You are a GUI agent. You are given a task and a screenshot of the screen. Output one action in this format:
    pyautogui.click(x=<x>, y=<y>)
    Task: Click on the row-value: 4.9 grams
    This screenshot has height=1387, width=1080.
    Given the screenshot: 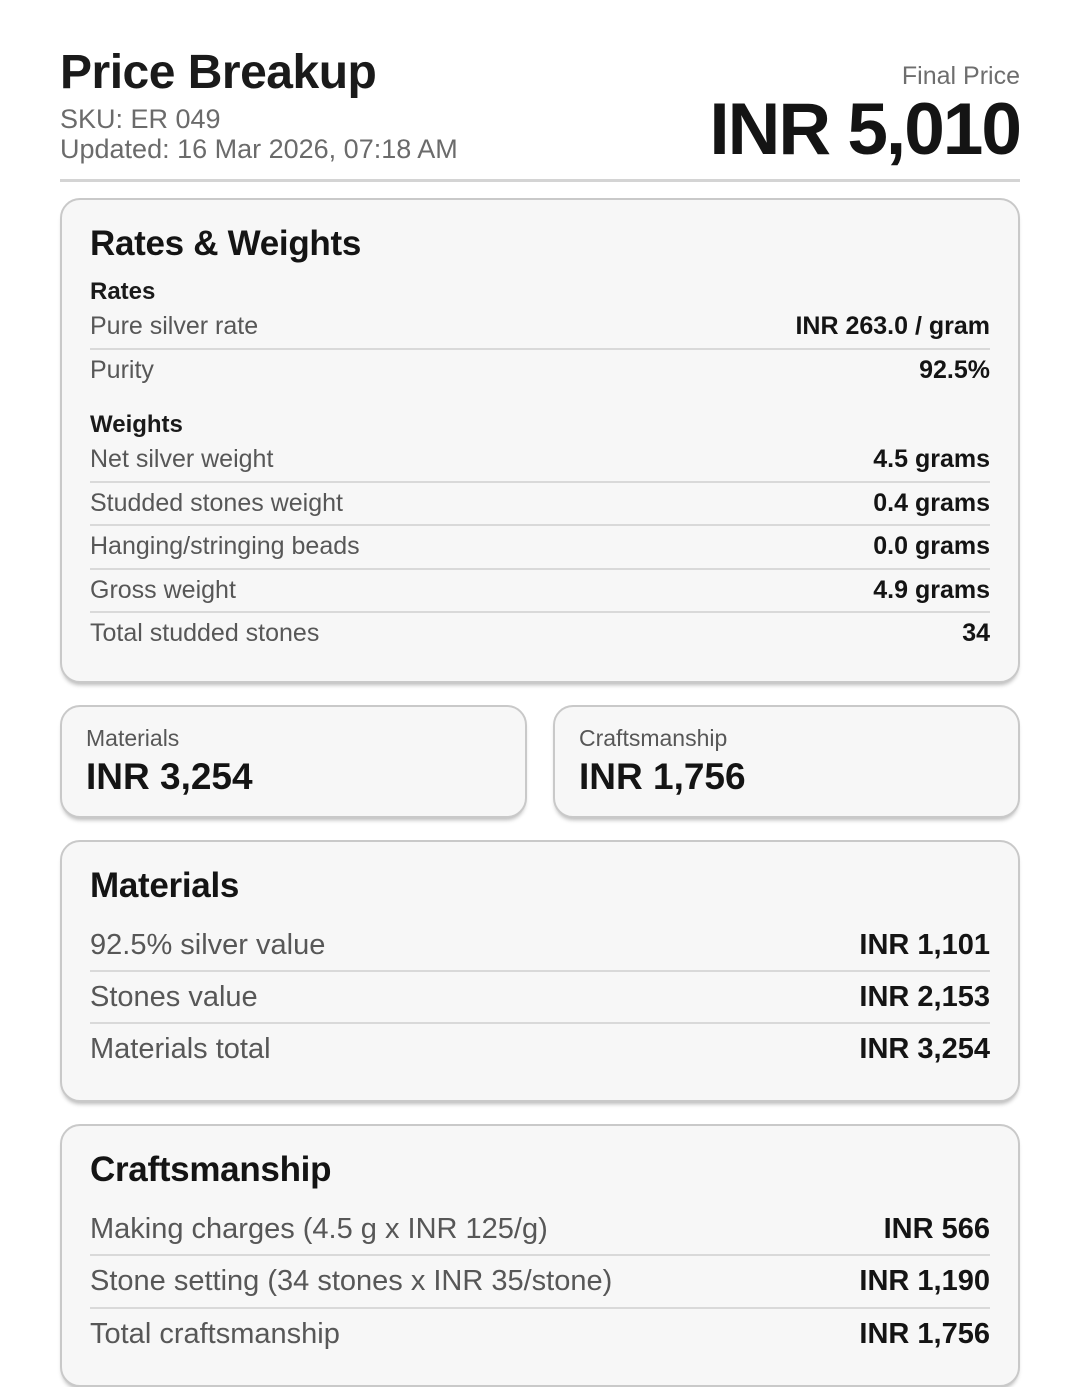 What is the action you would take?
    pyautogui.click(x=931, y=589)
    